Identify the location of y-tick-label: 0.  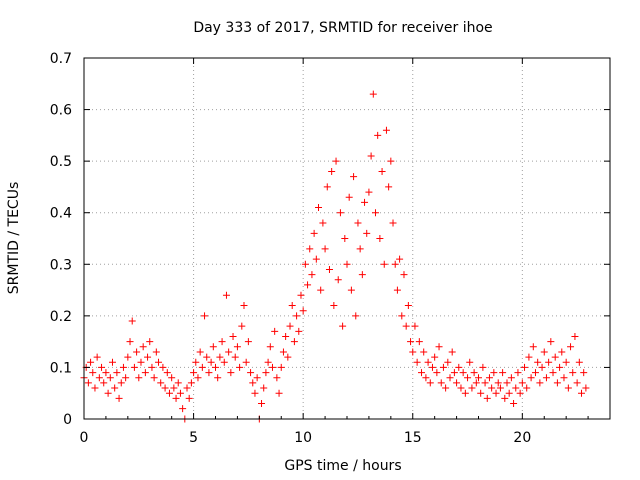
(67, 420).